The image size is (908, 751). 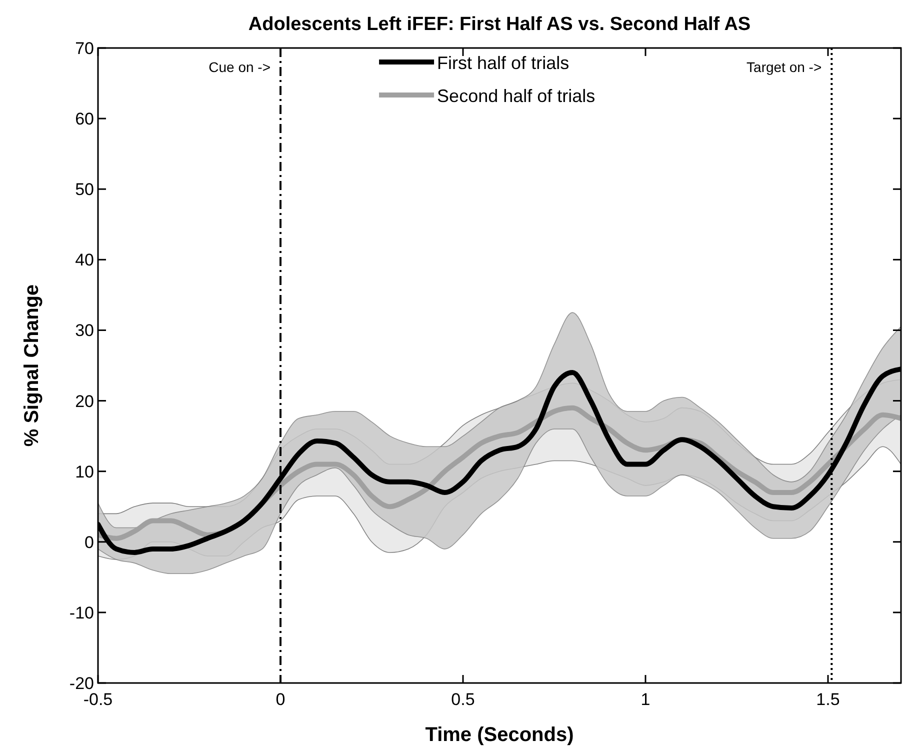 What do you see at coordinates (84, 330) in the screenshot?
I see `y-tick-label: 30` at bounding box center [84, 330].